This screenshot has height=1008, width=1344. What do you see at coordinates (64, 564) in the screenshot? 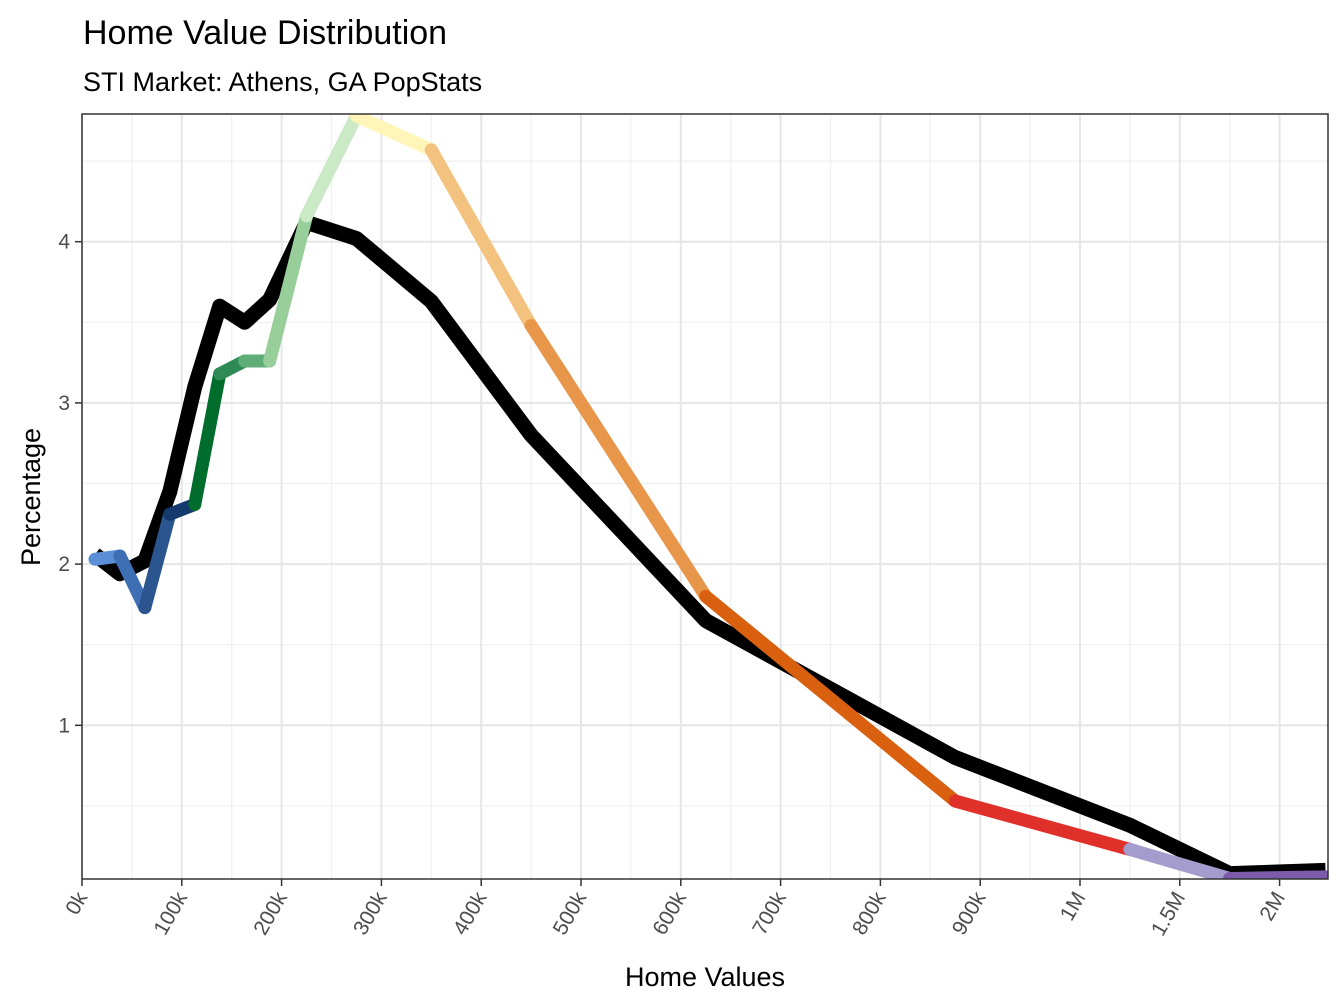
I see `y-tick-label: 2` at bounding box center [64, 564].